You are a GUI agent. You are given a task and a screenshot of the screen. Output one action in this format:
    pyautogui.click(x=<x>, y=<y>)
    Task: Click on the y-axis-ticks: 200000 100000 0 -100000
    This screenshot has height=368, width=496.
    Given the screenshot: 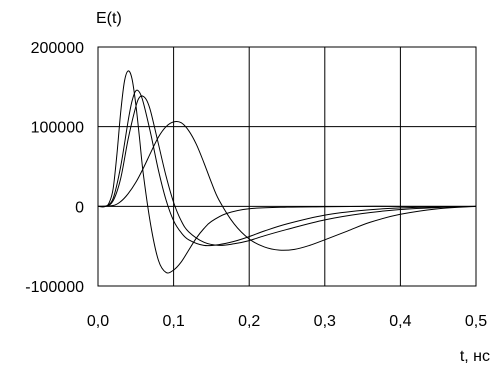 What is the action you would take?
    pyautogui.click(x=54, y=168)
    